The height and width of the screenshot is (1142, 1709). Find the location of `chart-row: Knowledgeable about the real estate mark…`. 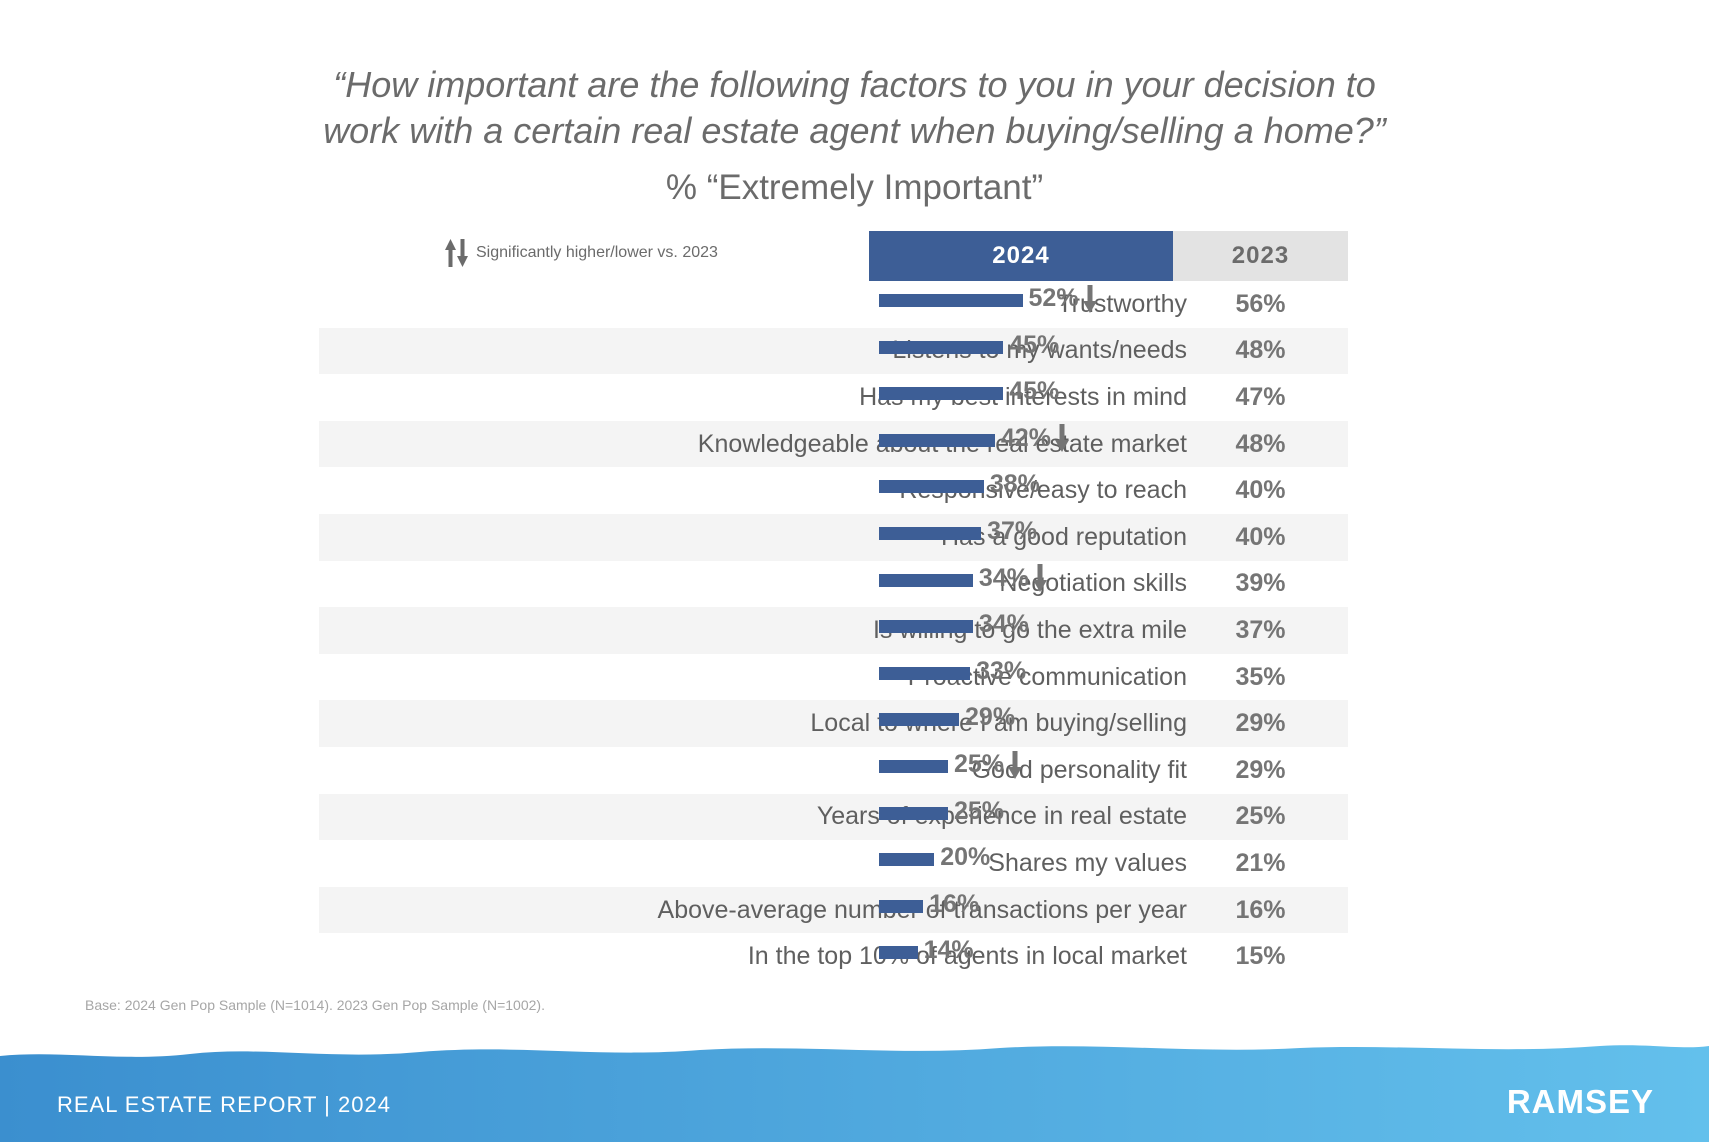

chart-row: Knowledgeable about the real estate mark… is located at coordinates (833, 444).